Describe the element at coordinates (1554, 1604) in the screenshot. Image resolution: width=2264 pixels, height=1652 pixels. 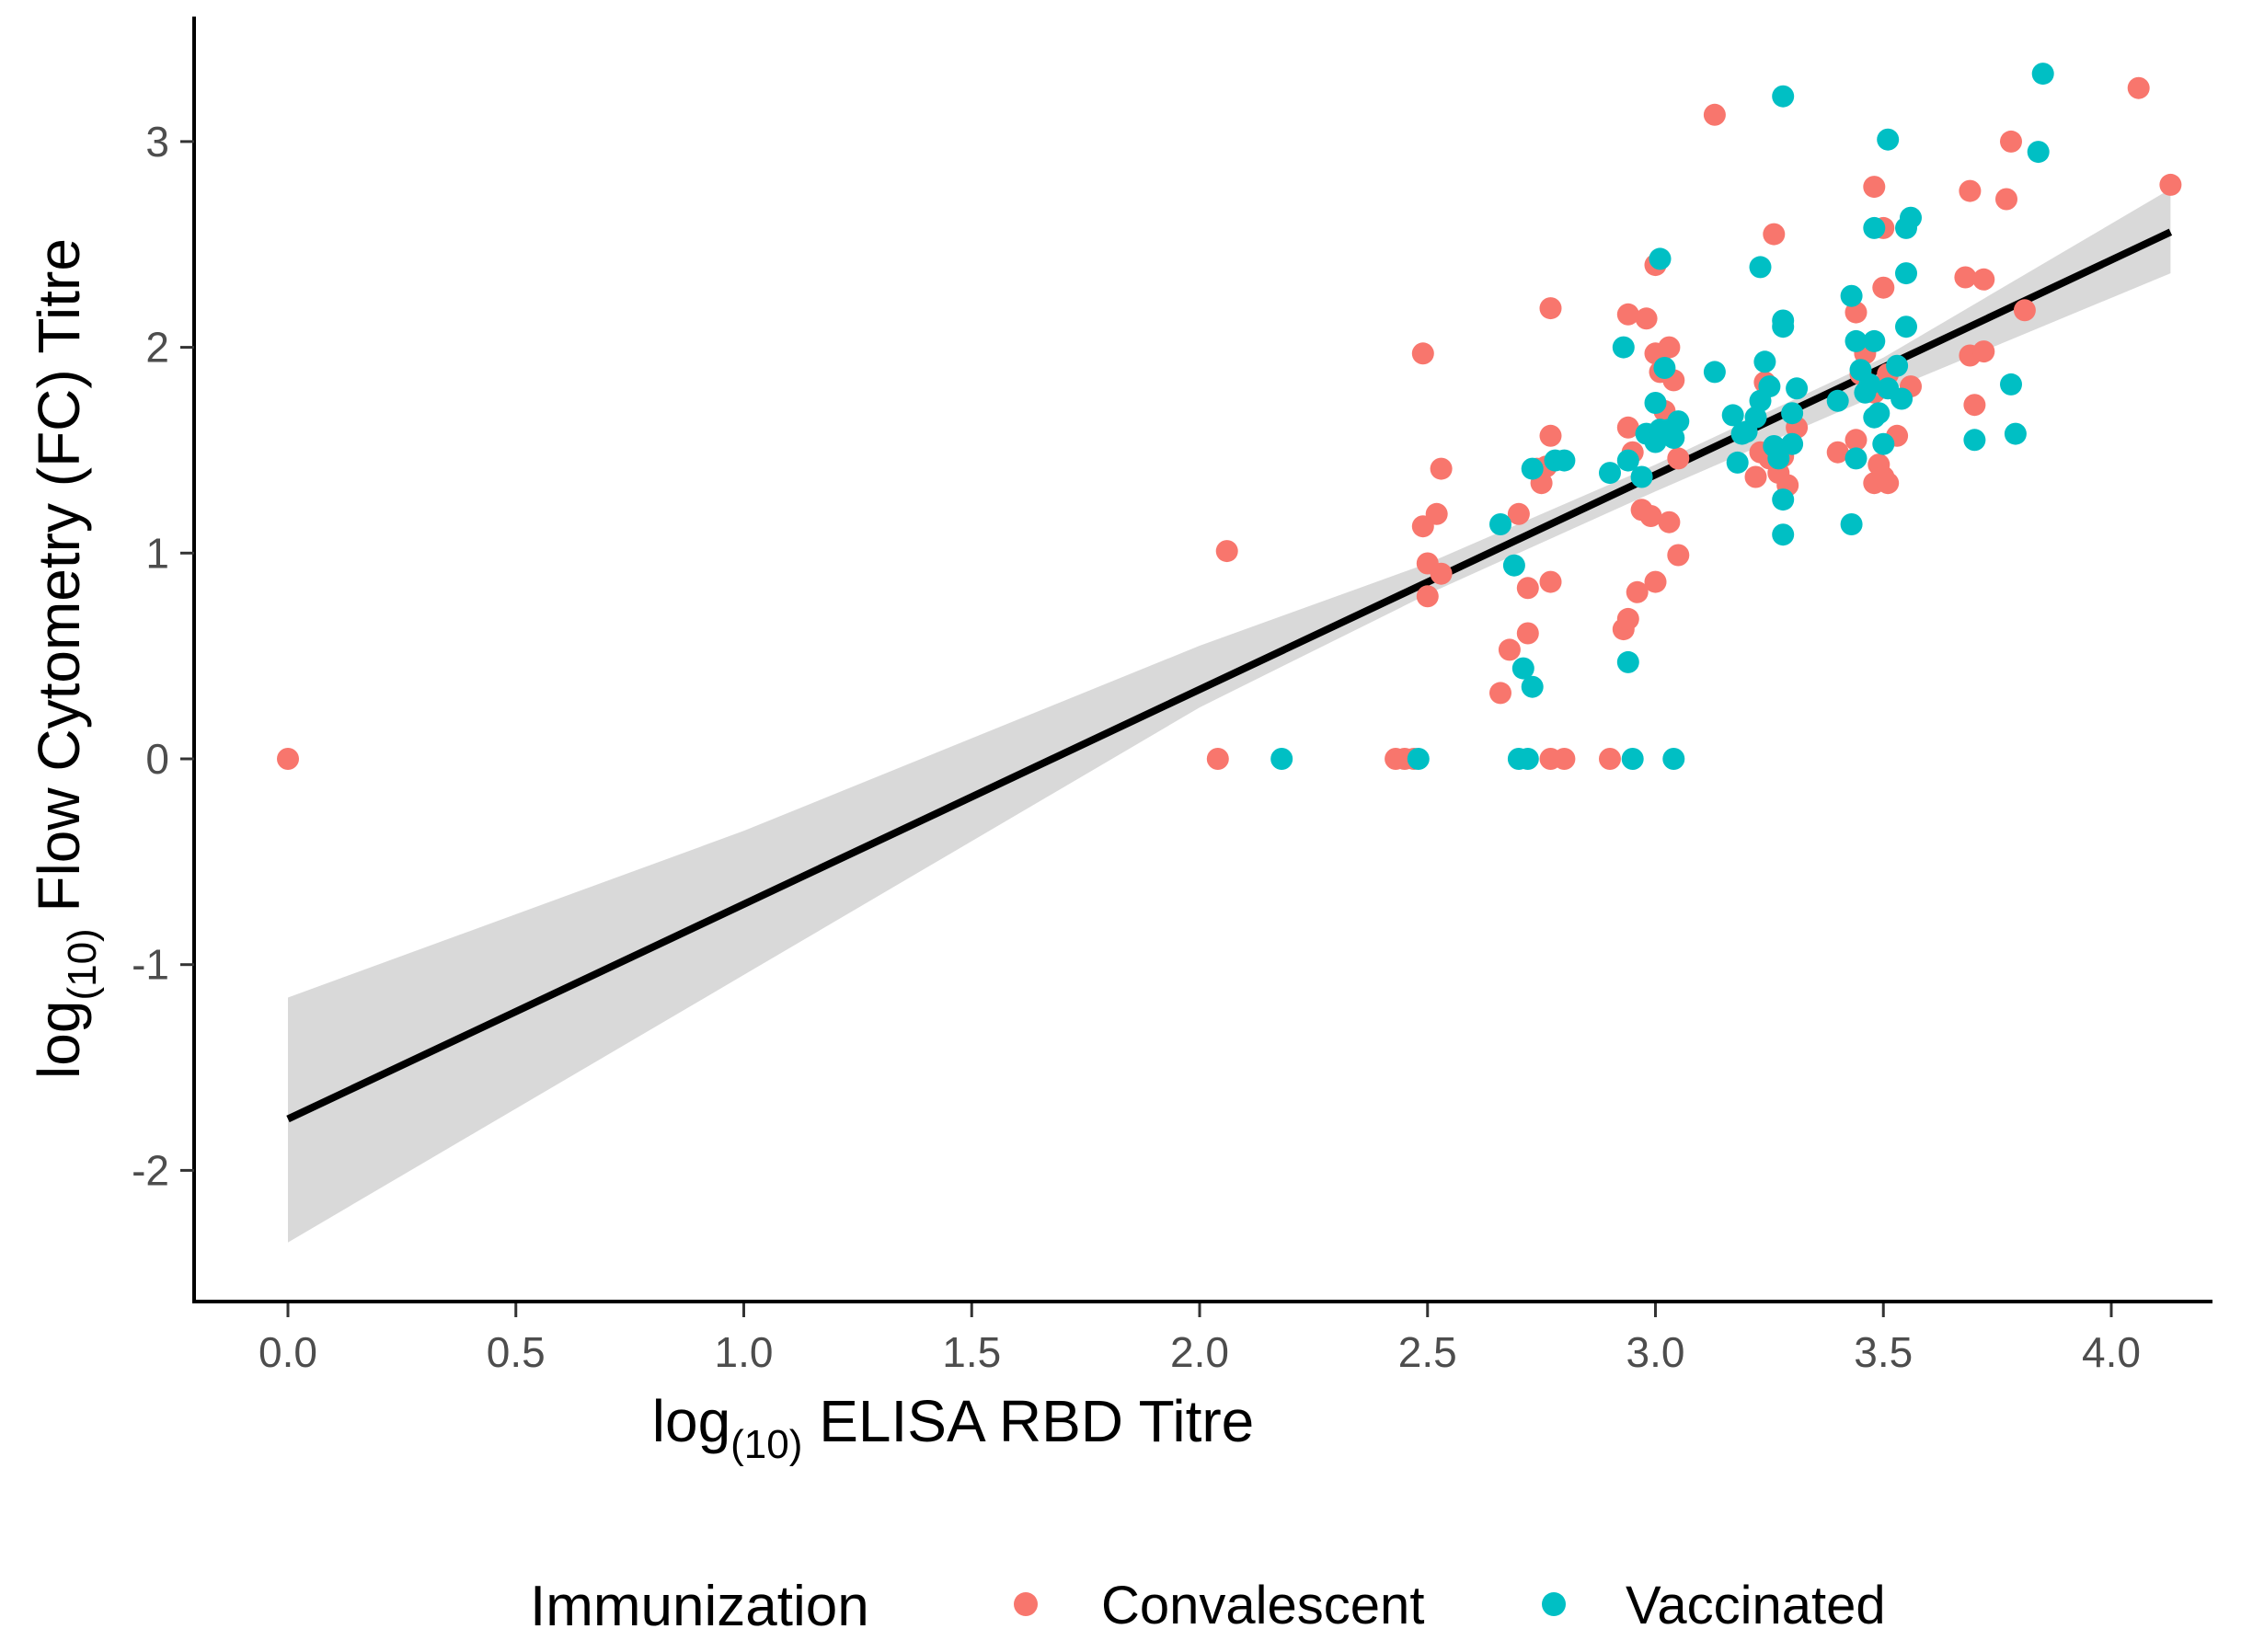
I see `legend-key-vaccinated` at that location.